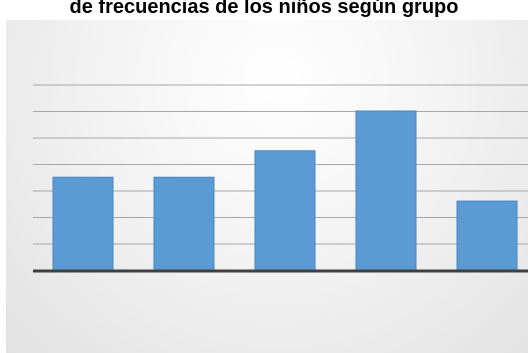 The image size is (528, 353). Describe the element at coordinates (264, 9) in the screenshot. I see `chart-title: de frecuencias de los niños según grupo` at that location.